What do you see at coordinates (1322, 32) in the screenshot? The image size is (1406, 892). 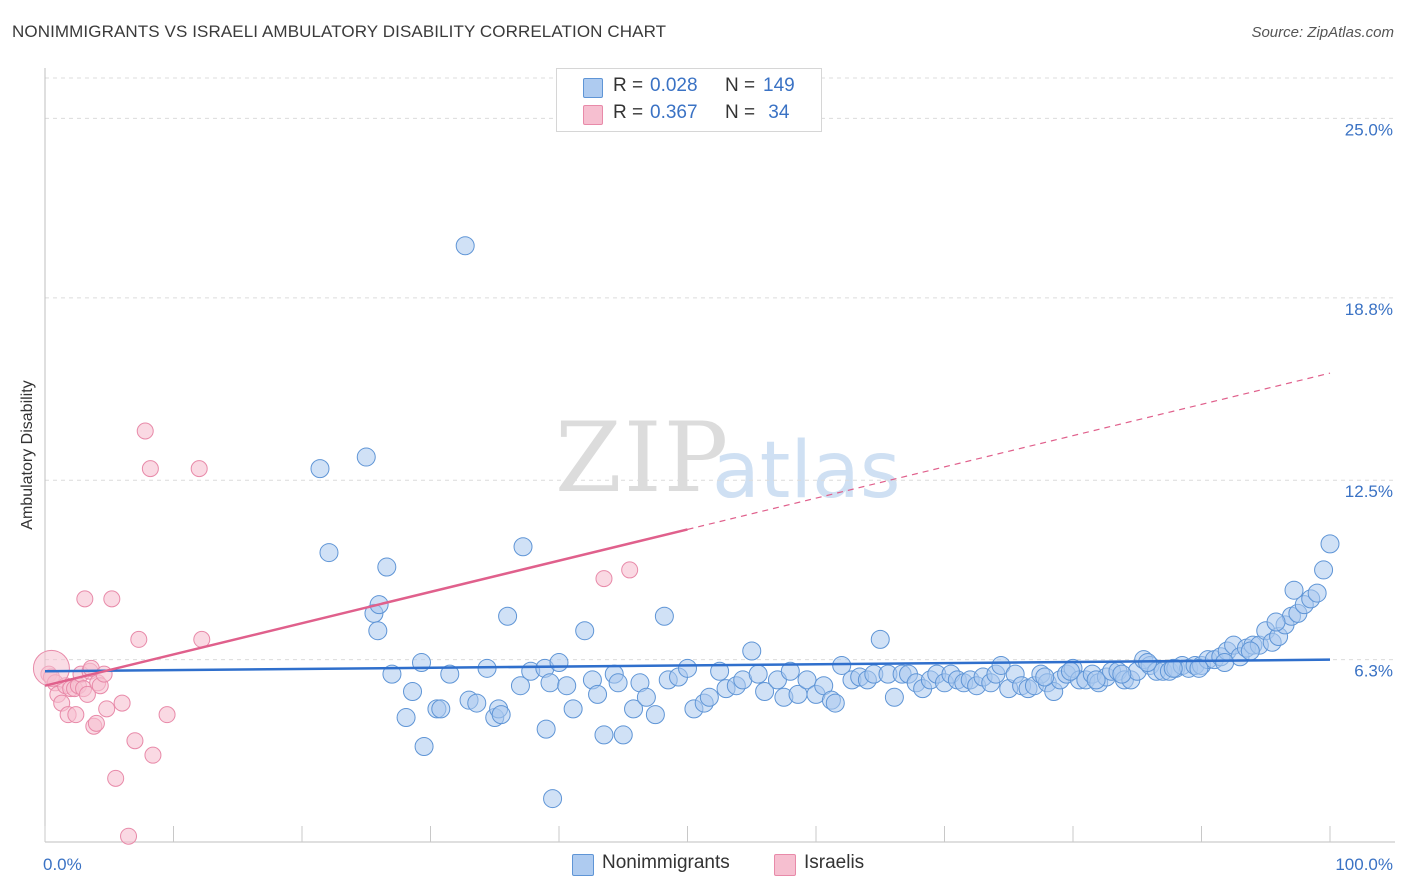 I see `source-label: Source: ZipAtlas.com` at bounding box center [1322, 32].